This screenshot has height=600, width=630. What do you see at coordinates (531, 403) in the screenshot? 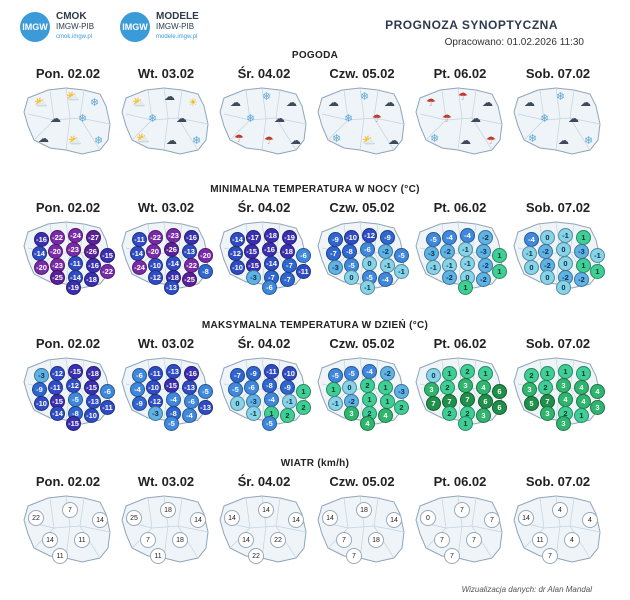
I see `temperature-value: 5` at bounding box center [531, 403].